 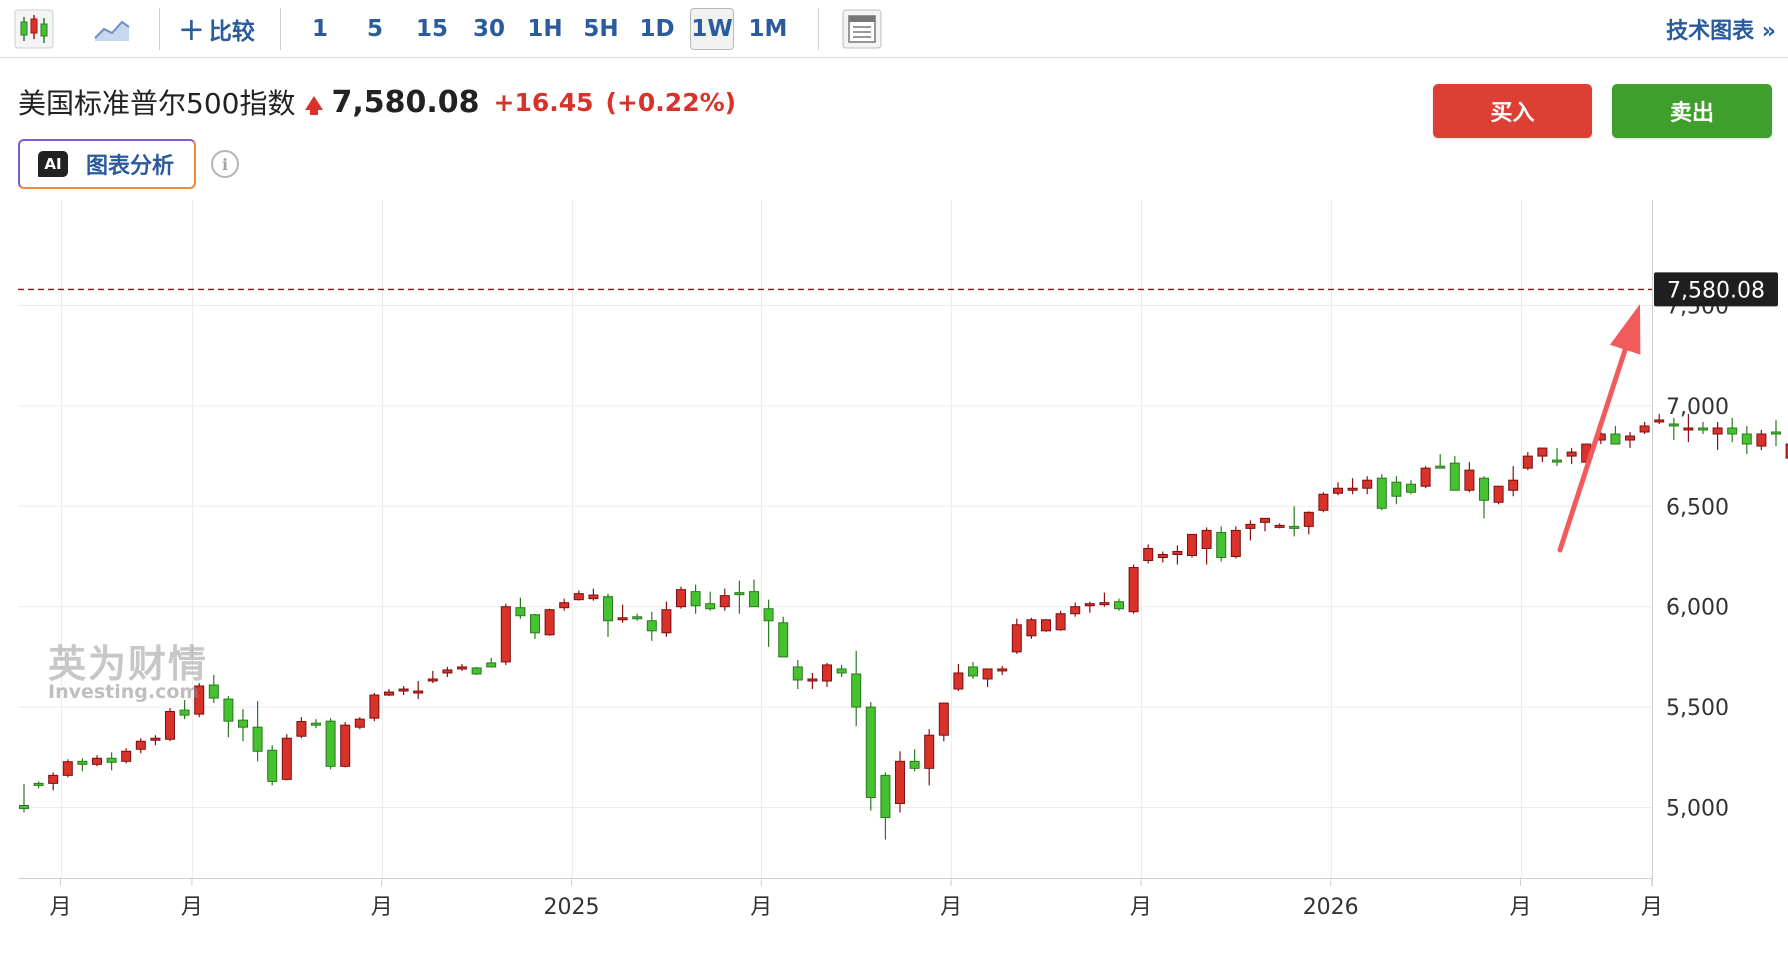 What do you see at coordinates (545, 29) in the screenshot?
I see `interval-1h: 1H` at bounding box center [545, 29].